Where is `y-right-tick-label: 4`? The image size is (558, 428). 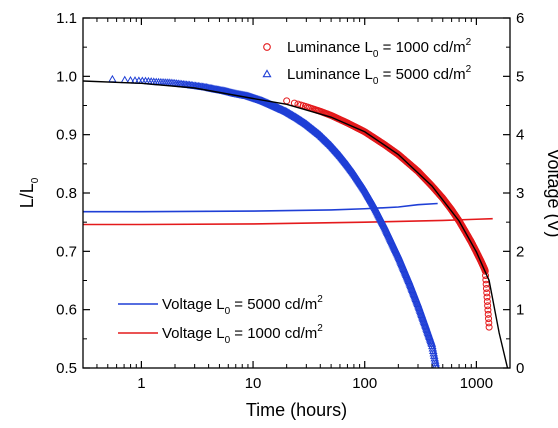 y-right-tick-label: 4 is located at coordinates (520, 135).